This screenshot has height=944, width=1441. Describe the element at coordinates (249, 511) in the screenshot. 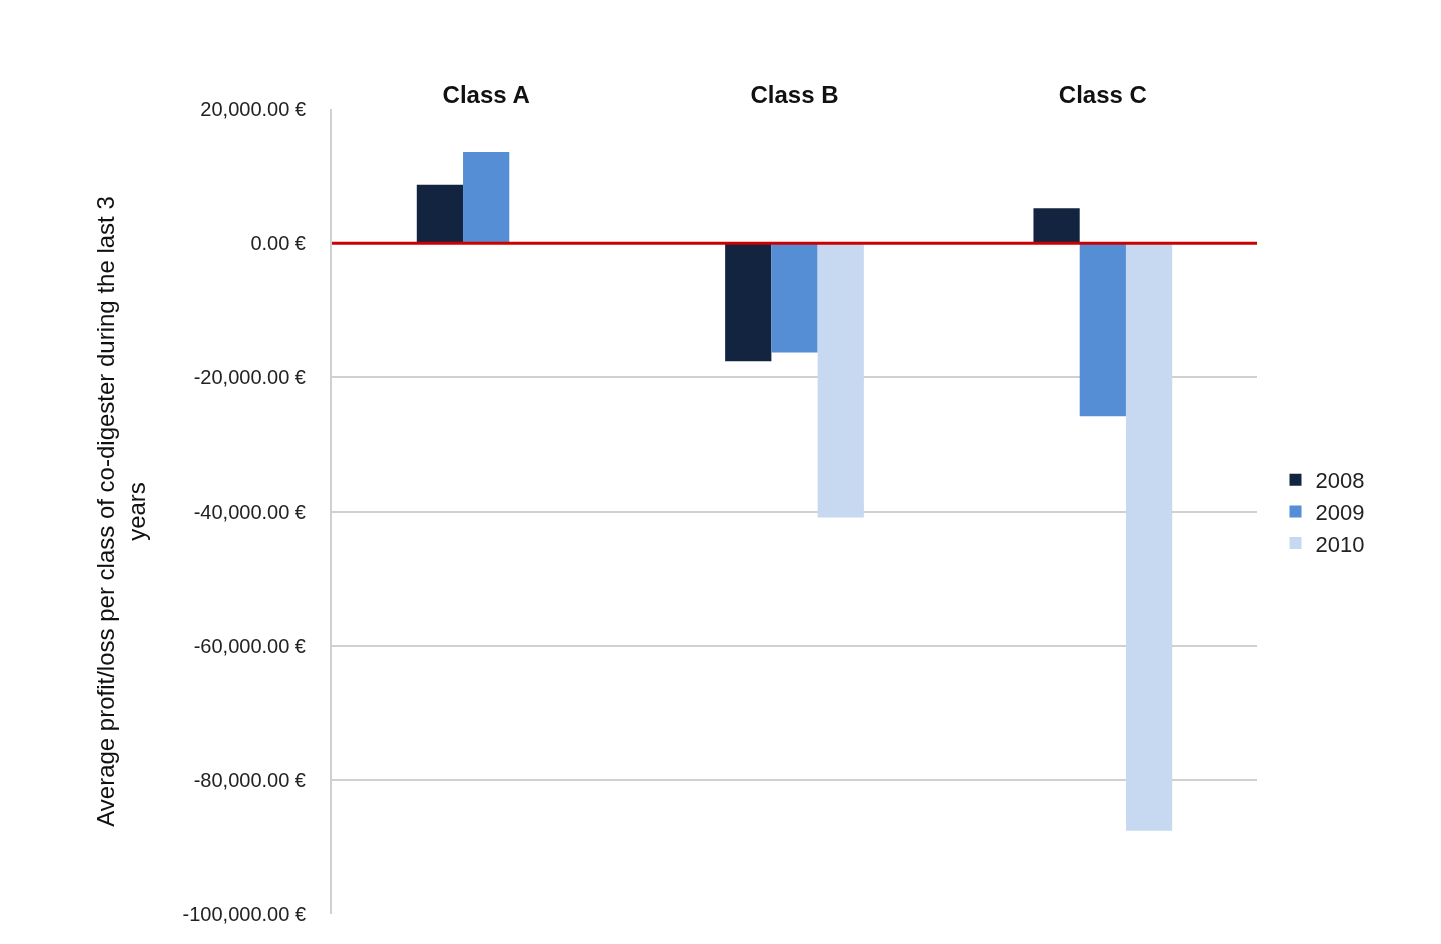

I see `y-tick-label: -40,000.00 €` at that location.